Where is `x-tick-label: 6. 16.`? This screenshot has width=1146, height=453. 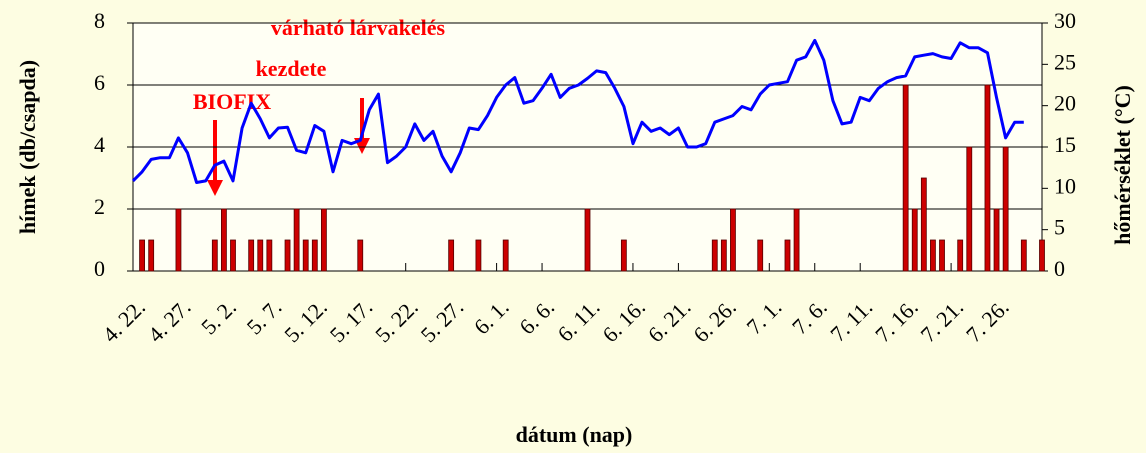 x-tick-label: 6. 16. is located at coordinates (623, 320).